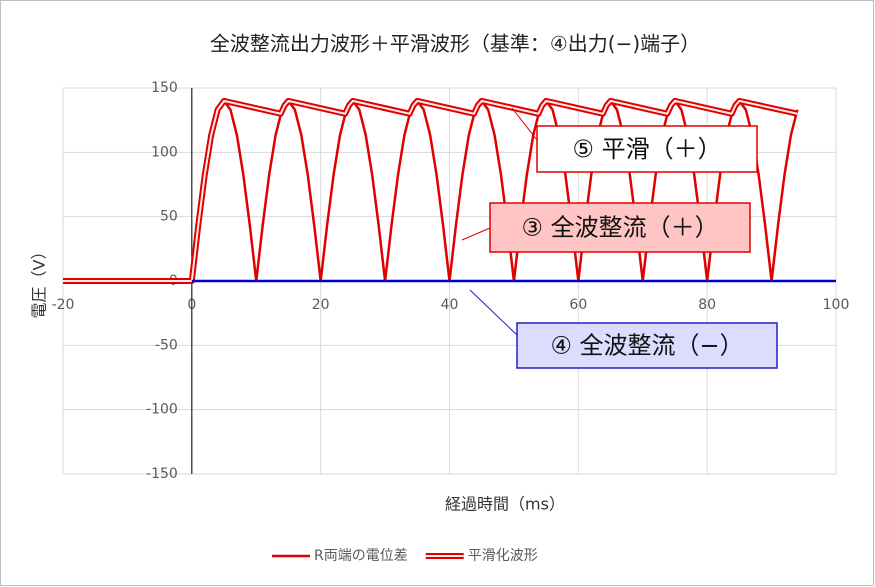  Describe the element at coordinates (578, 305) in the screenshot. I see `x-tick-label: 60` at that location.